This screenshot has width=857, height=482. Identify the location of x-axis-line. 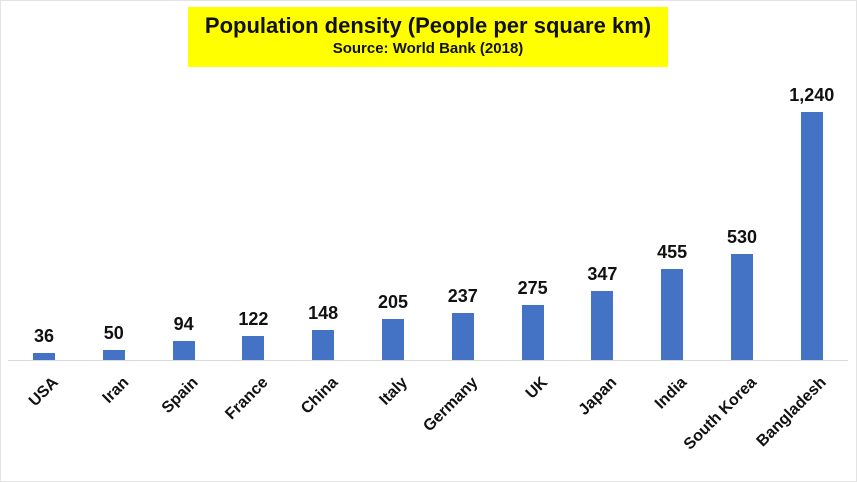
(428, 360).